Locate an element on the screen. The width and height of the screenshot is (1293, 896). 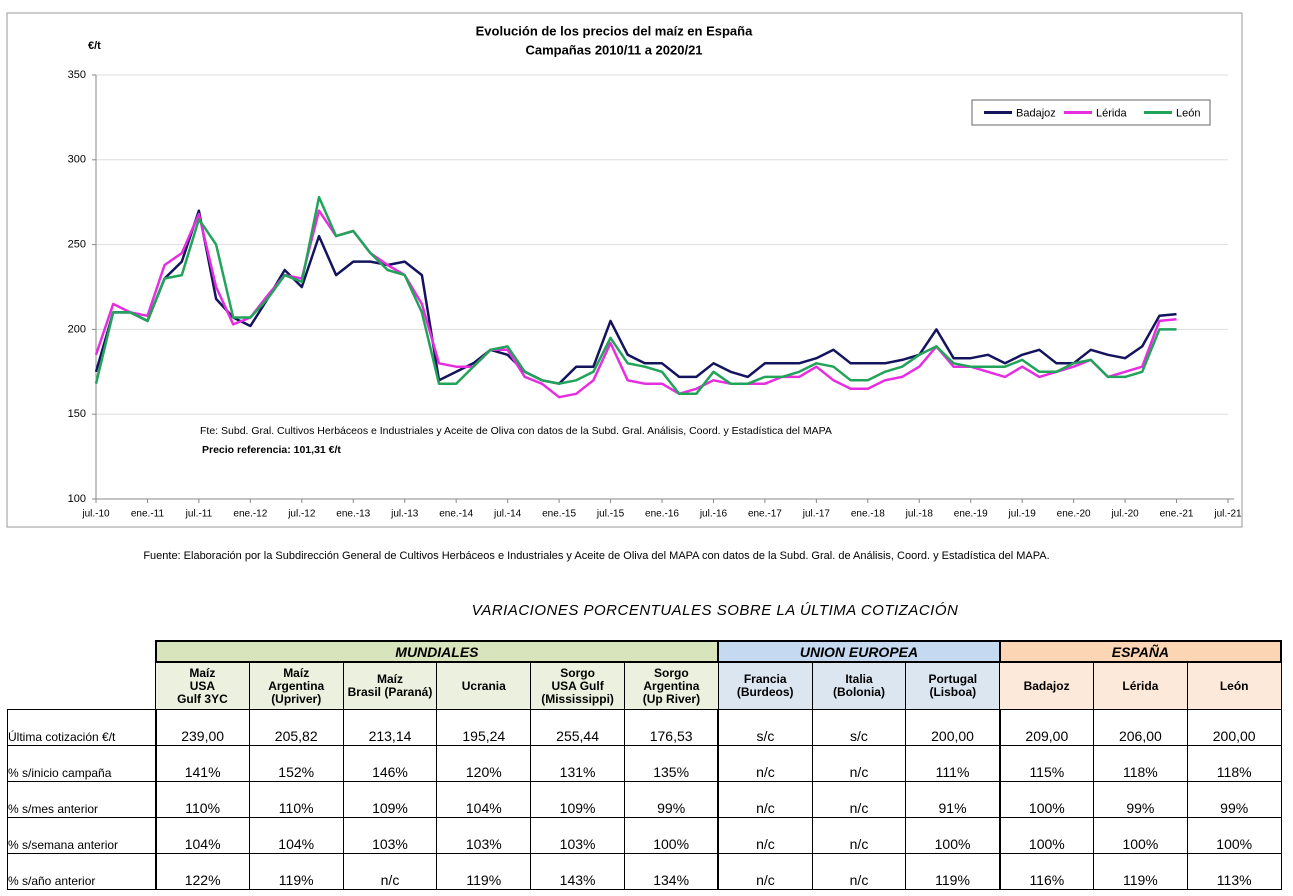
row-label: % s/mes anterior is located at coordinates (81, 799).